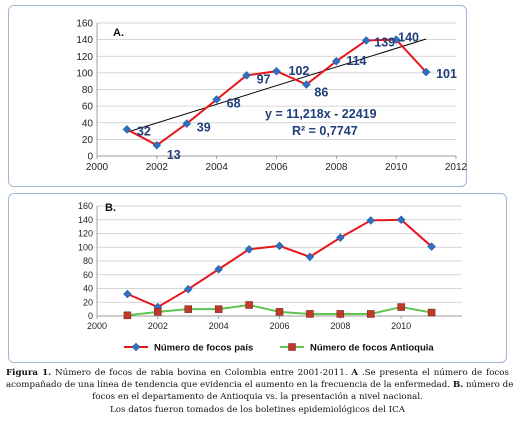 This screenshot has height=436, width=515. I want to click on caption-ref-b: B., so click(458, 385).